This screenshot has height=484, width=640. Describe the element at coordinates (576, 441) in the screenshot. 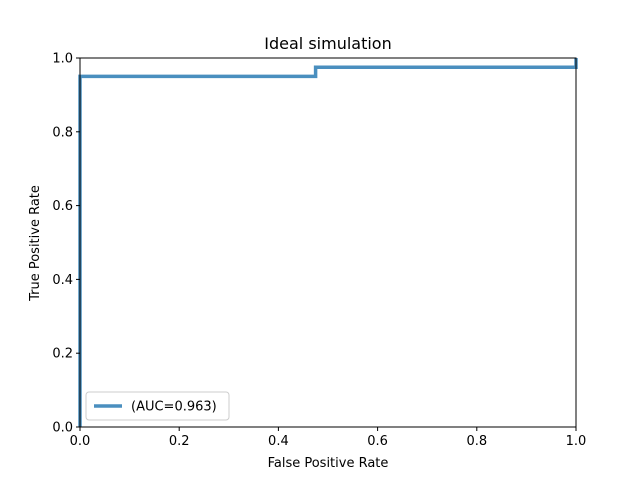

I see `x-tick-label: 1.0` at that location.